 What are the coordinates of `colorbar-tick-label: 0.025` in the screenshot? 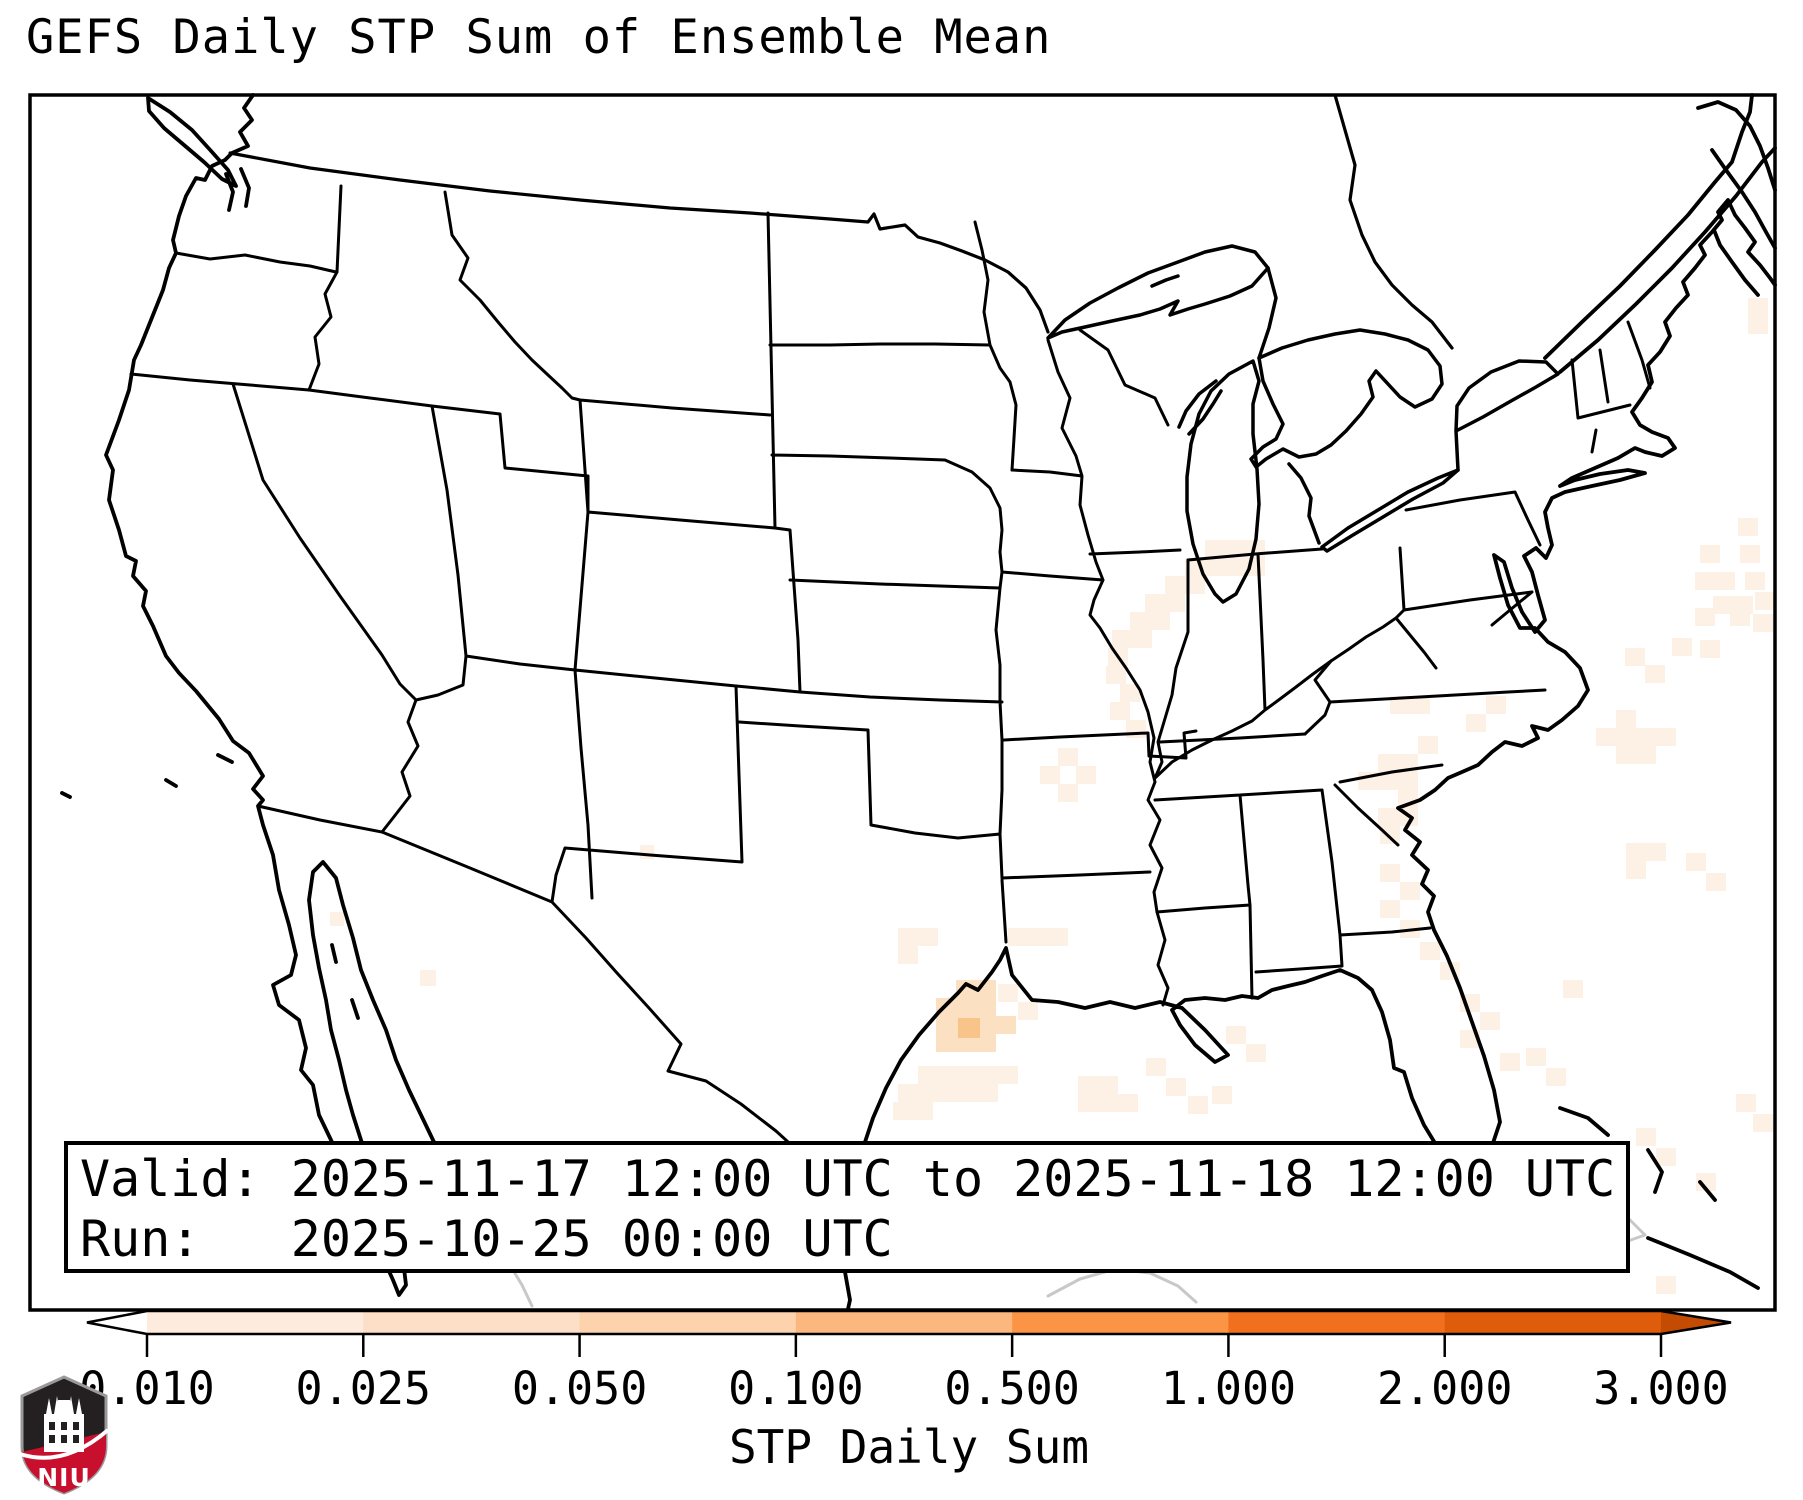 It's located at (363, 1388).